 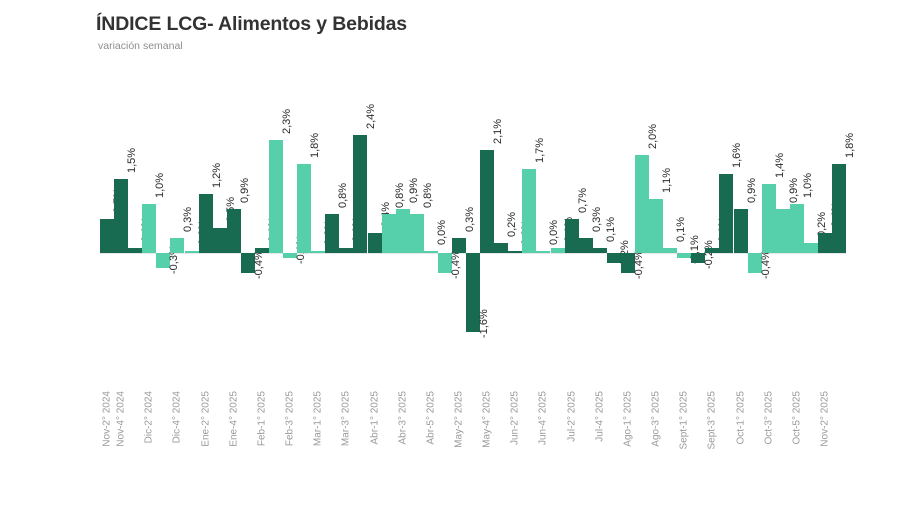 What do you see at coordinates (379, 220) in the screenshot?
I see `bar-slot: 0,4%` at bounding box center [379, 220].